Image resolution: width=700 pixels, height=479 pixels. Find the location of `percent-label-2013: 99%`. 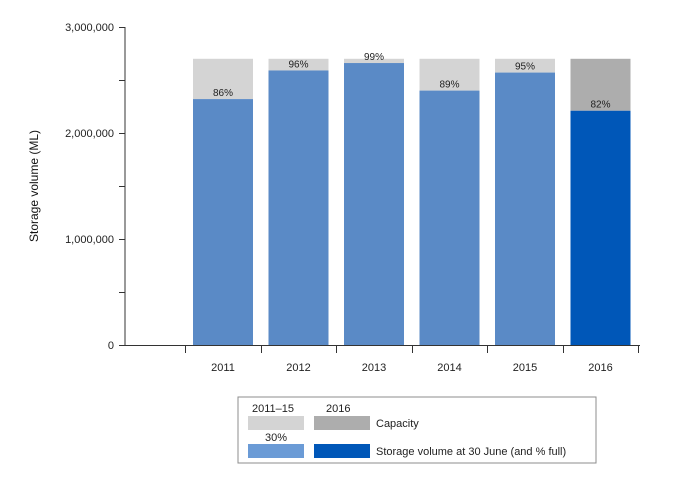

percent-label-2013: 99% is located at coordinates (374, 57).